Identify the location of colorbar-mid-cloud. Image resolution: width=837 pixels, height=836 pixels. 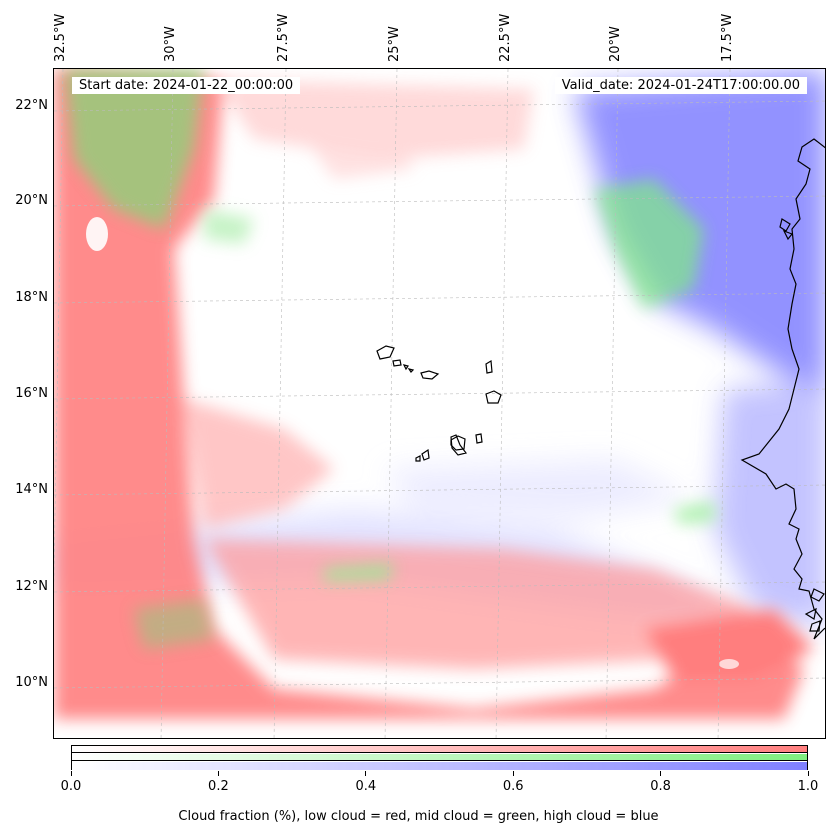
(439, 757).